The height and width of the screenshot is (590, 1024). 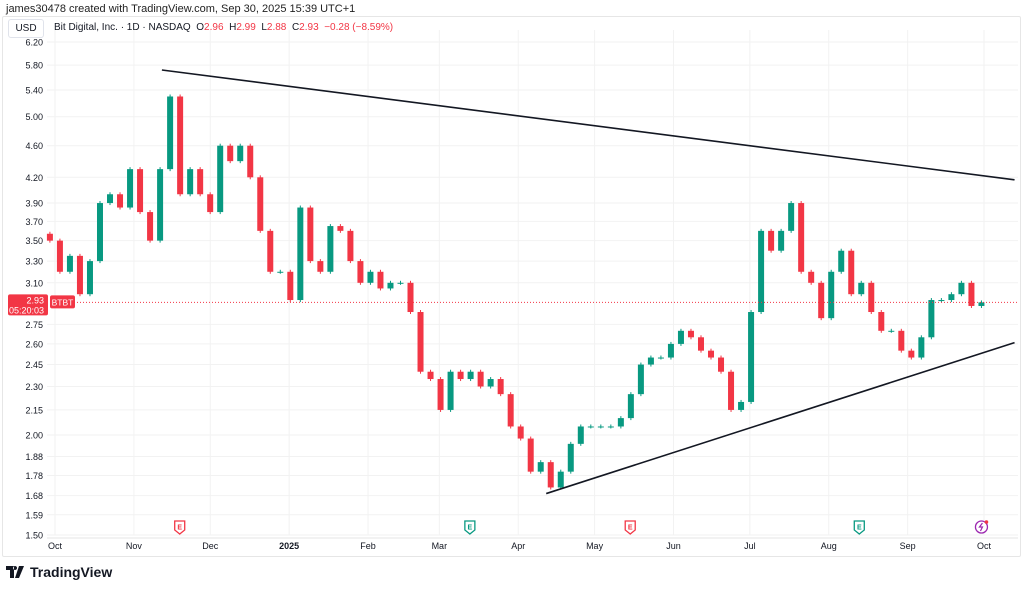 I want to click on y-tick-label: 4.20, so click(x=34, y=178).